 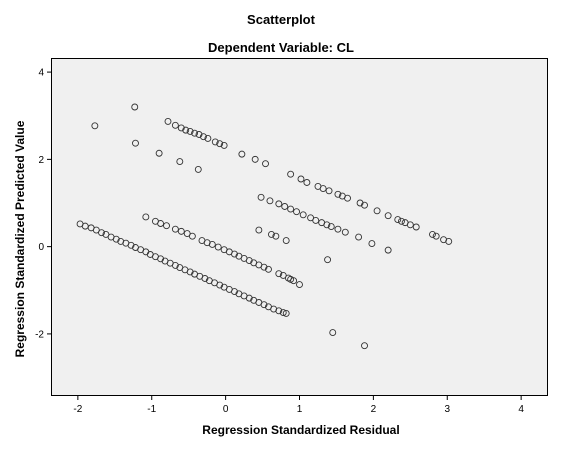 I want to click on y-axis-label: Regression Standardized Predicted Value, so click(x=20, y=238).